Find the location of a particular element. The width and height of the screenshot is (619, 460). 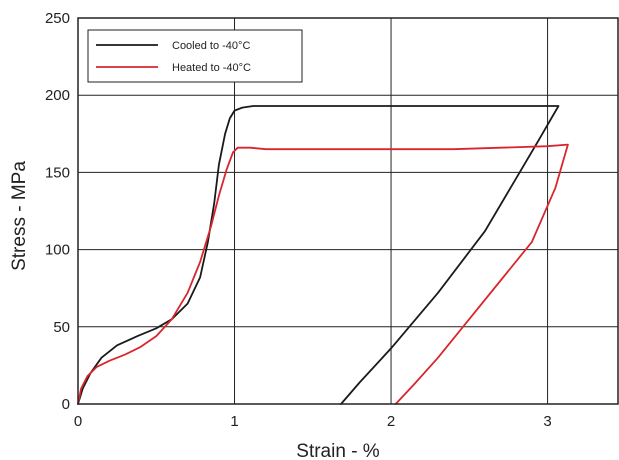

legend: Cooled to -40°C Heated to -40°C is located at coordinates (195, 56).